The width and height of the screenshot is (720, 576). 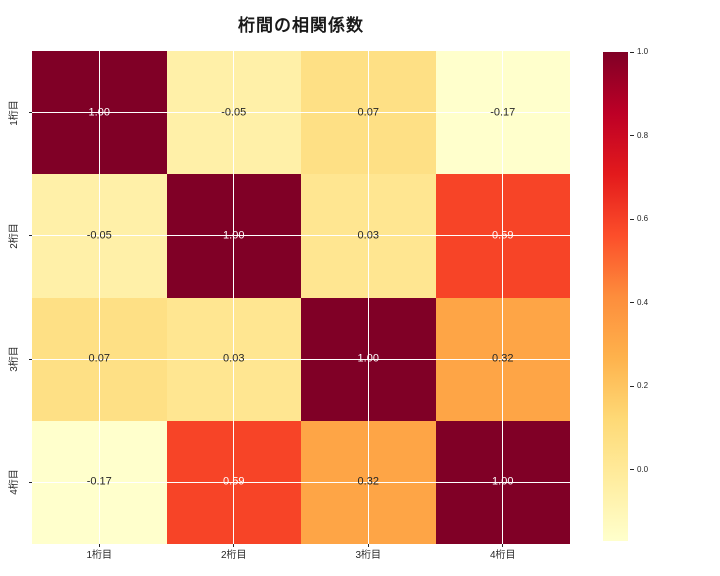 I want to click on x-axis: 1桁目 2桁目 3桁目 4桁目, so click(x=301, y=557).